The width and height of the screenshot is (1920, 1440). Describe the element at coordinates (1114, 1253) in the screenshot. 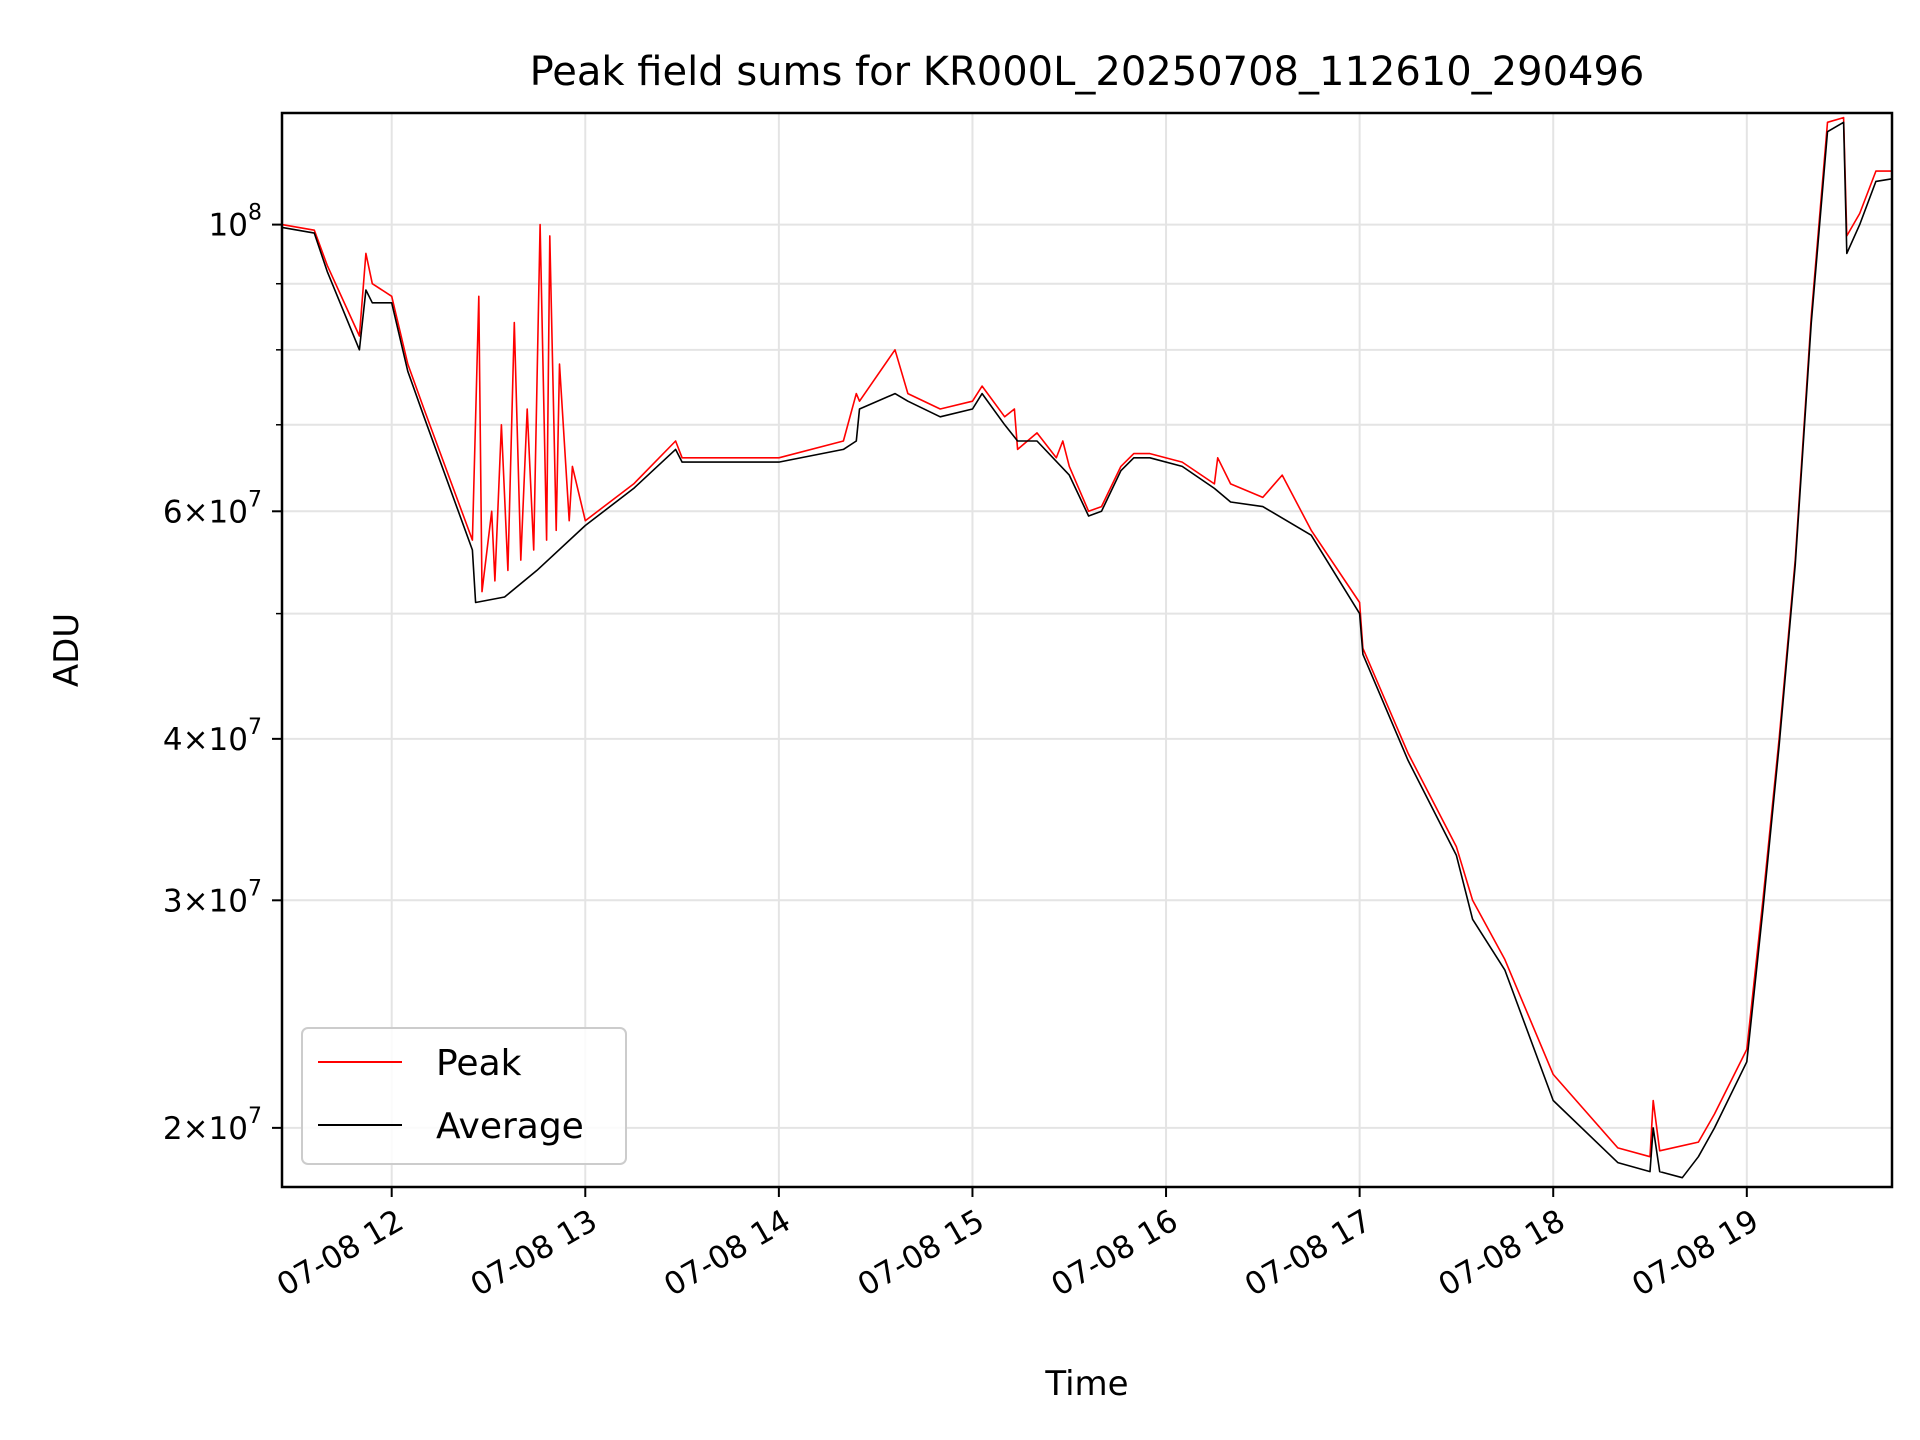

I see `x-tick-label: 07-08 16` at that location.